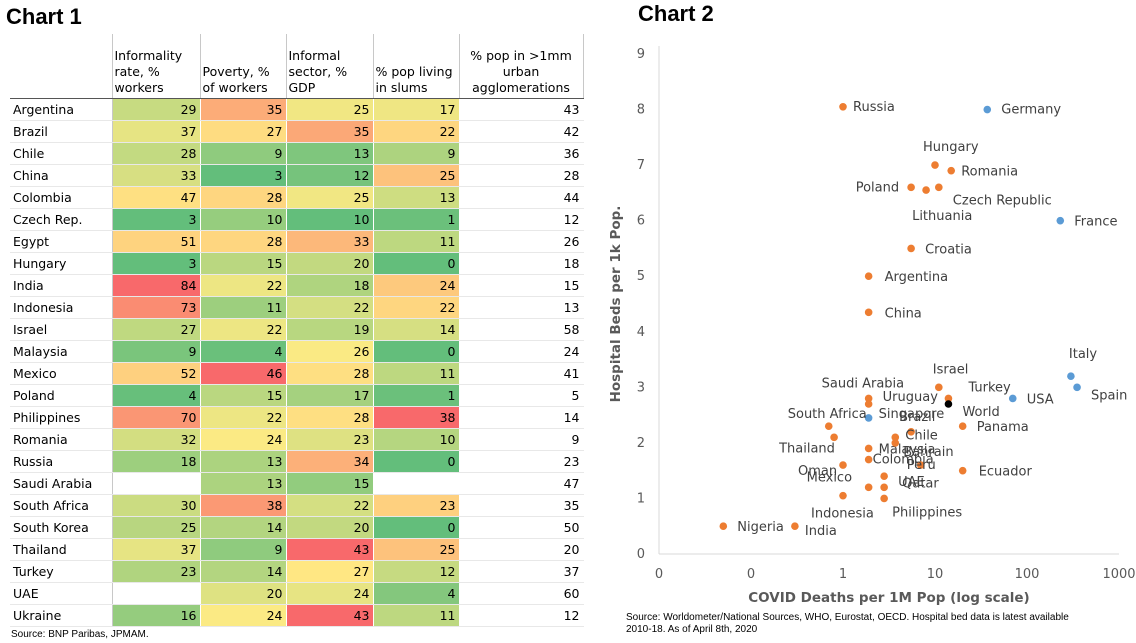 This screenshot has height=643, width=1136. Describe the element at coordinates (1002, 200) in the screenshot. I see `point-label: Czech Republic` at that location.